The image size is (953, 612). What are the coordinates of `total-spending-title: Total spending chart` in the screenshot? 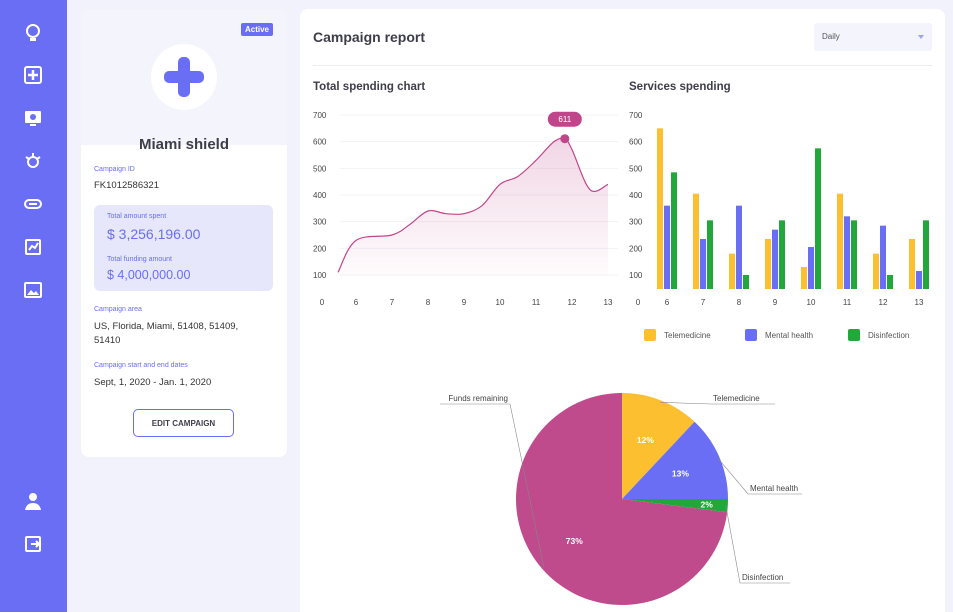 It's located at (369, 87).